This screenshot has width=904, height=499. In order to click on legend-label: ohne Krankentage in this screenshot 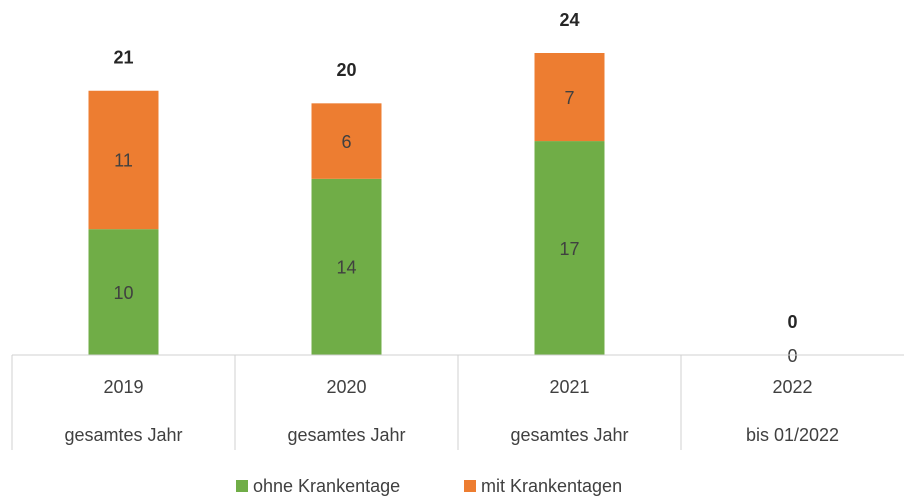, I will do `click(326, 486)`.